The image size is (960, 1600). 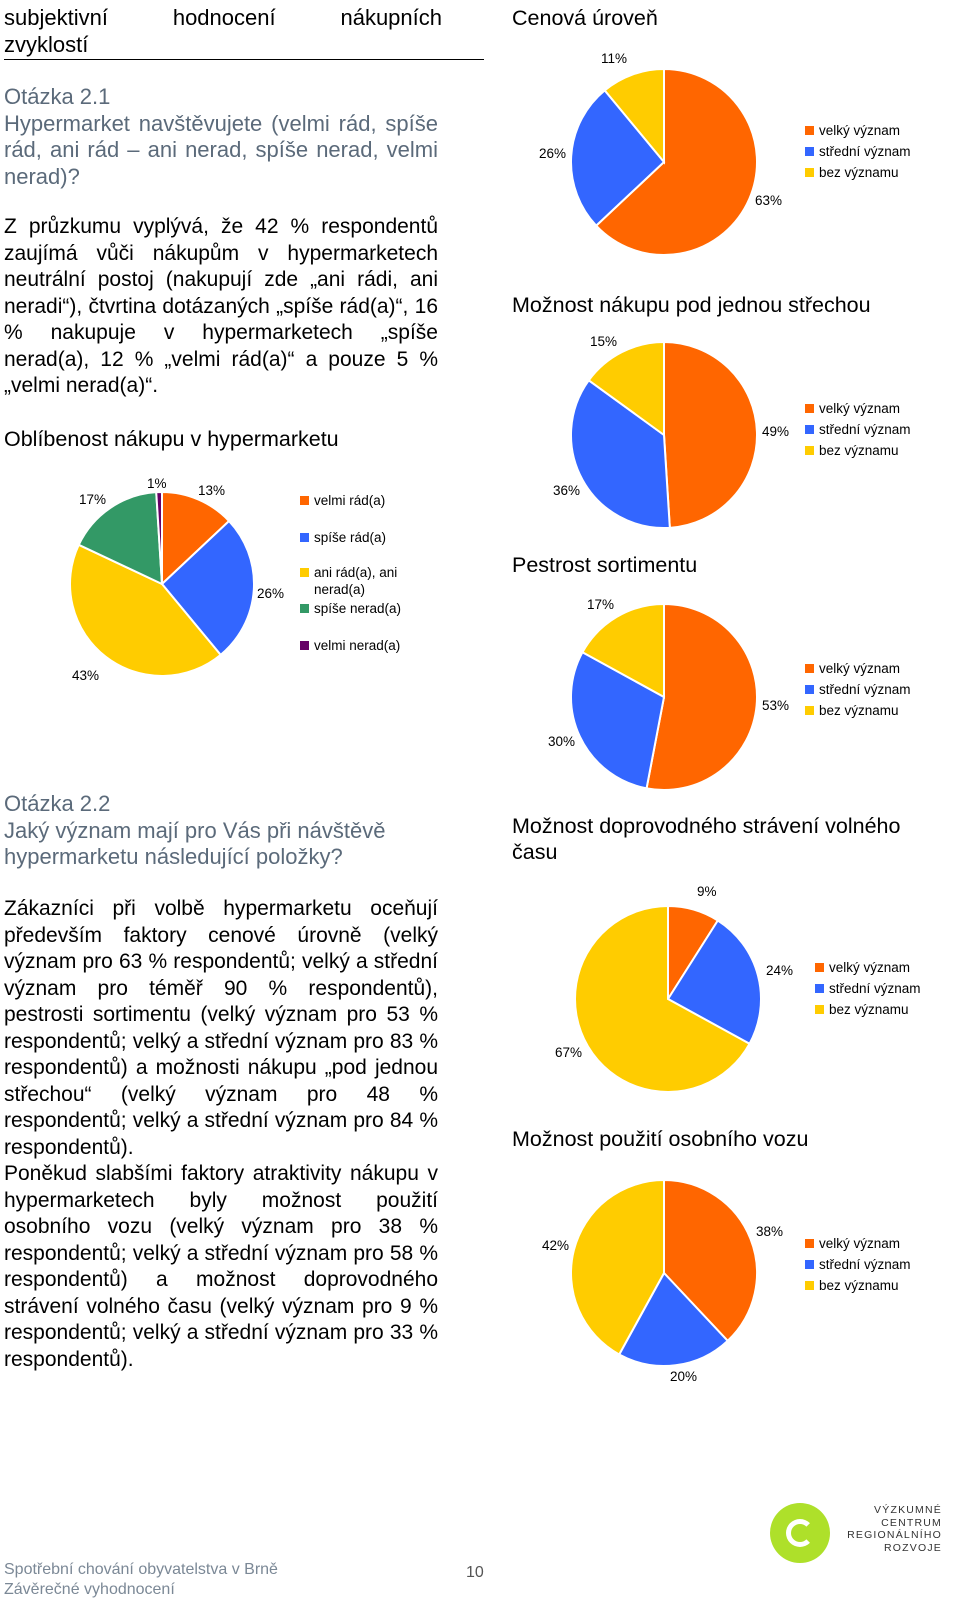 What do you see at coordinates (358, 608) in the screenshot?
I see `legend-label: spíše nerad(a)` at bounding box center [358, 608].